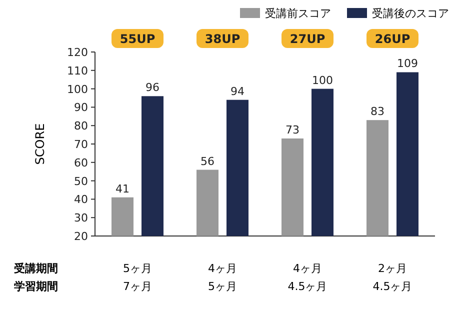  What do you see at coordinates (222, 277) in the screenshot?
I see `x-tick-label: 4ヶ月 5ヶ月` at bounding box center [222, 277].